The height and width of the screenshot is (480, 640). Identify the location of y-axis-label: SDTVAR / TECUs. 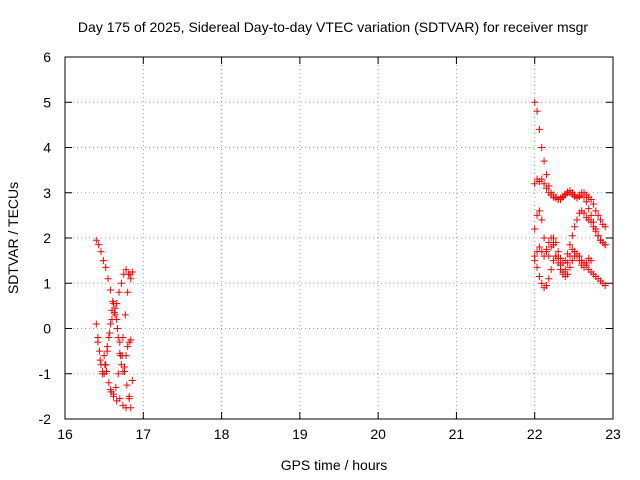
(13, 238).